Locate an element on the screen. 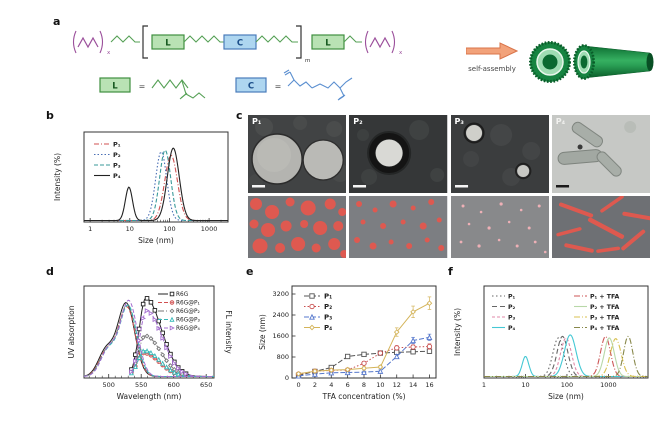 This screenshot has height=428, width=660. self-assembly-arrow-block: self-assembly is located at coordinates (492, 57).